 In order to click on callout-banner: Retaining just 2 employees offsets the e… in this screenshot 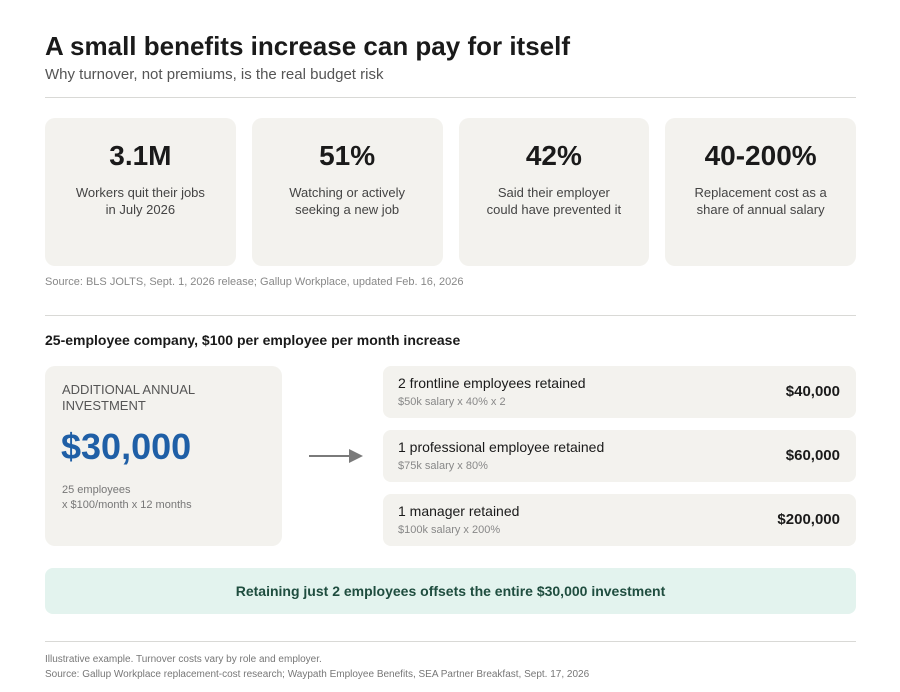, I will do `click(450, 591)`.